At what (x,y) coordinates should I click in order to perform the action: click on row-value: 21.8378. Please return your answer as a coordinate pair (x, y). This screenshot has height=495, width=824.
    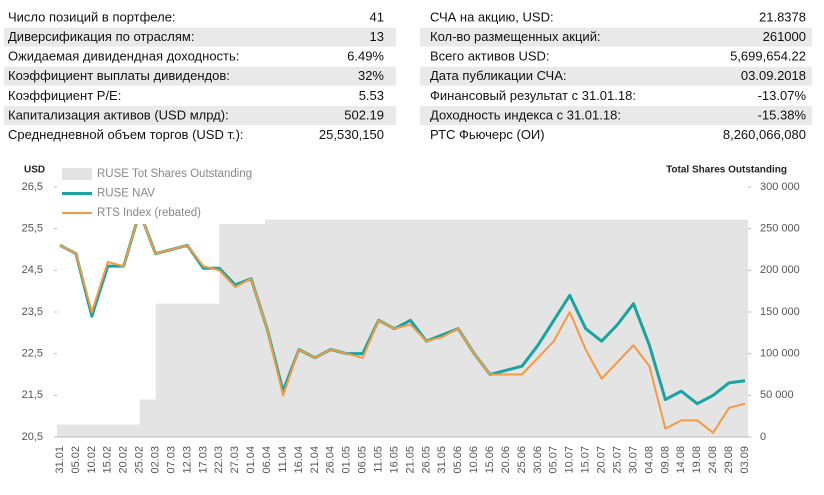
    Looking at the image, I should click on (782, 16).